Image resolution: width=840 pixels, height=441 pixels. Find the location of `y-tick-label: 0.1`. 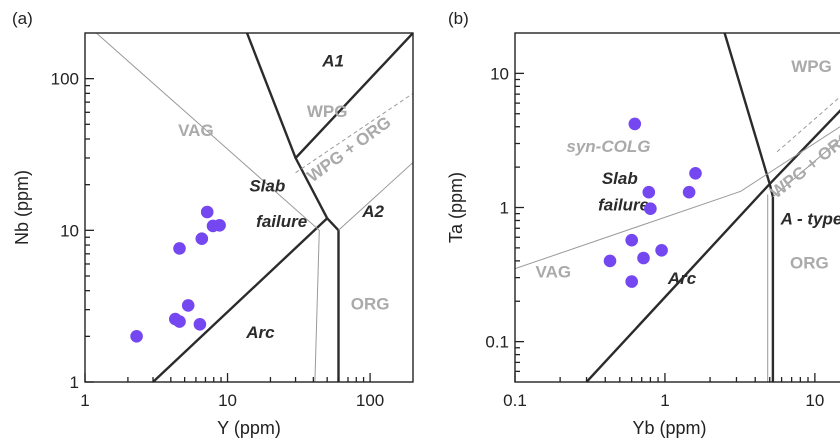

y-tick-label: 0.1 is located at coordinates (497, 342).